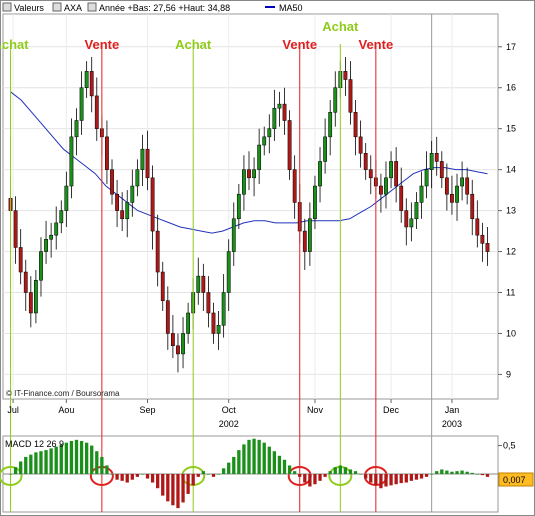 This screenshot has height=516, width=535. Describe the element at coordinates (11, 476) in the screenshot. I see `signal-circle-achat` at that location.